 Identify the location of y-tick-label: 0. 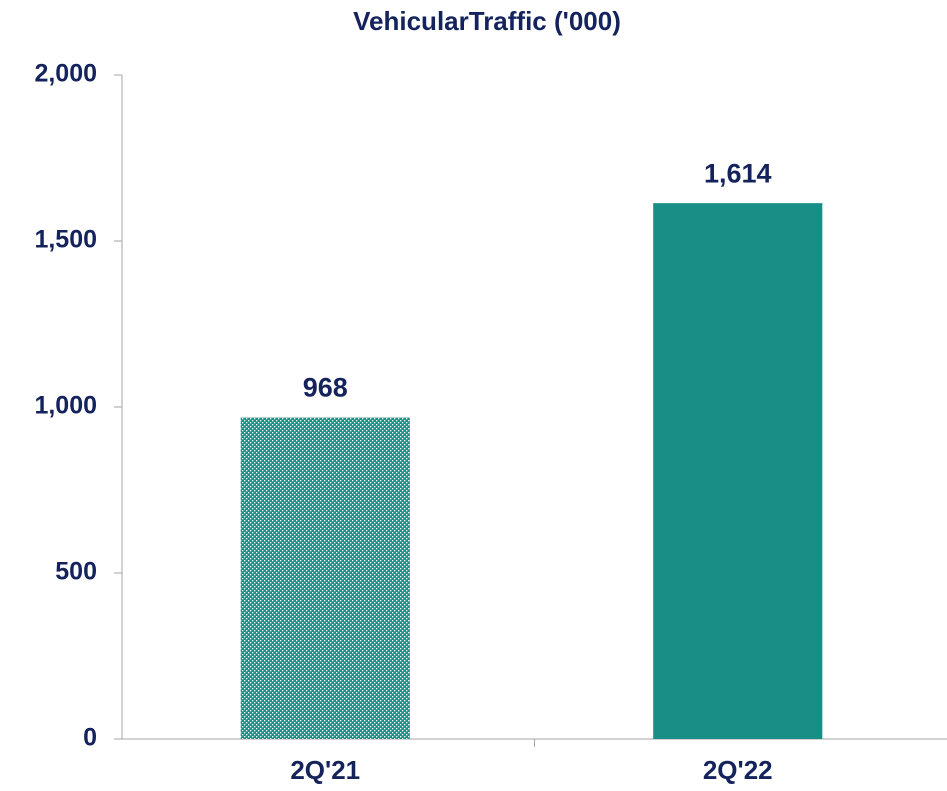
(90, 738).